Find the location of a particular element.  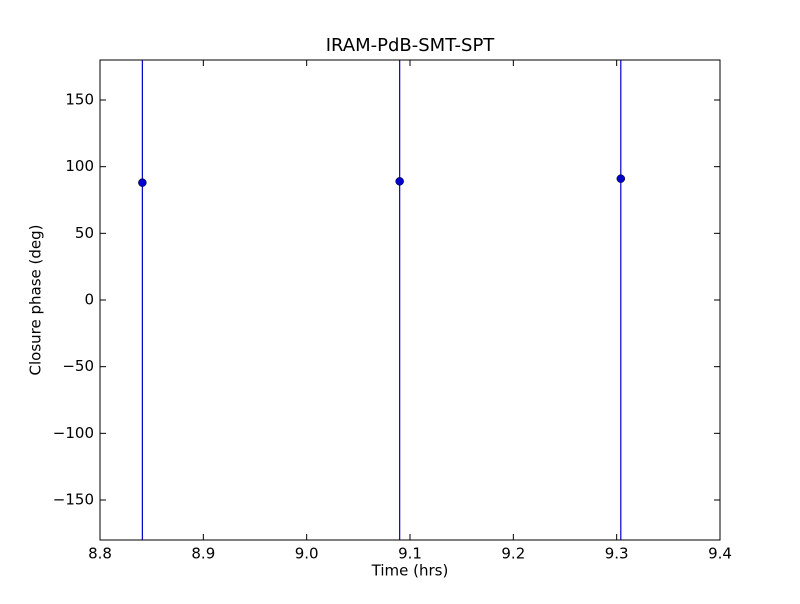

y-tick-label: −100 is located at coordinates (73, 433).